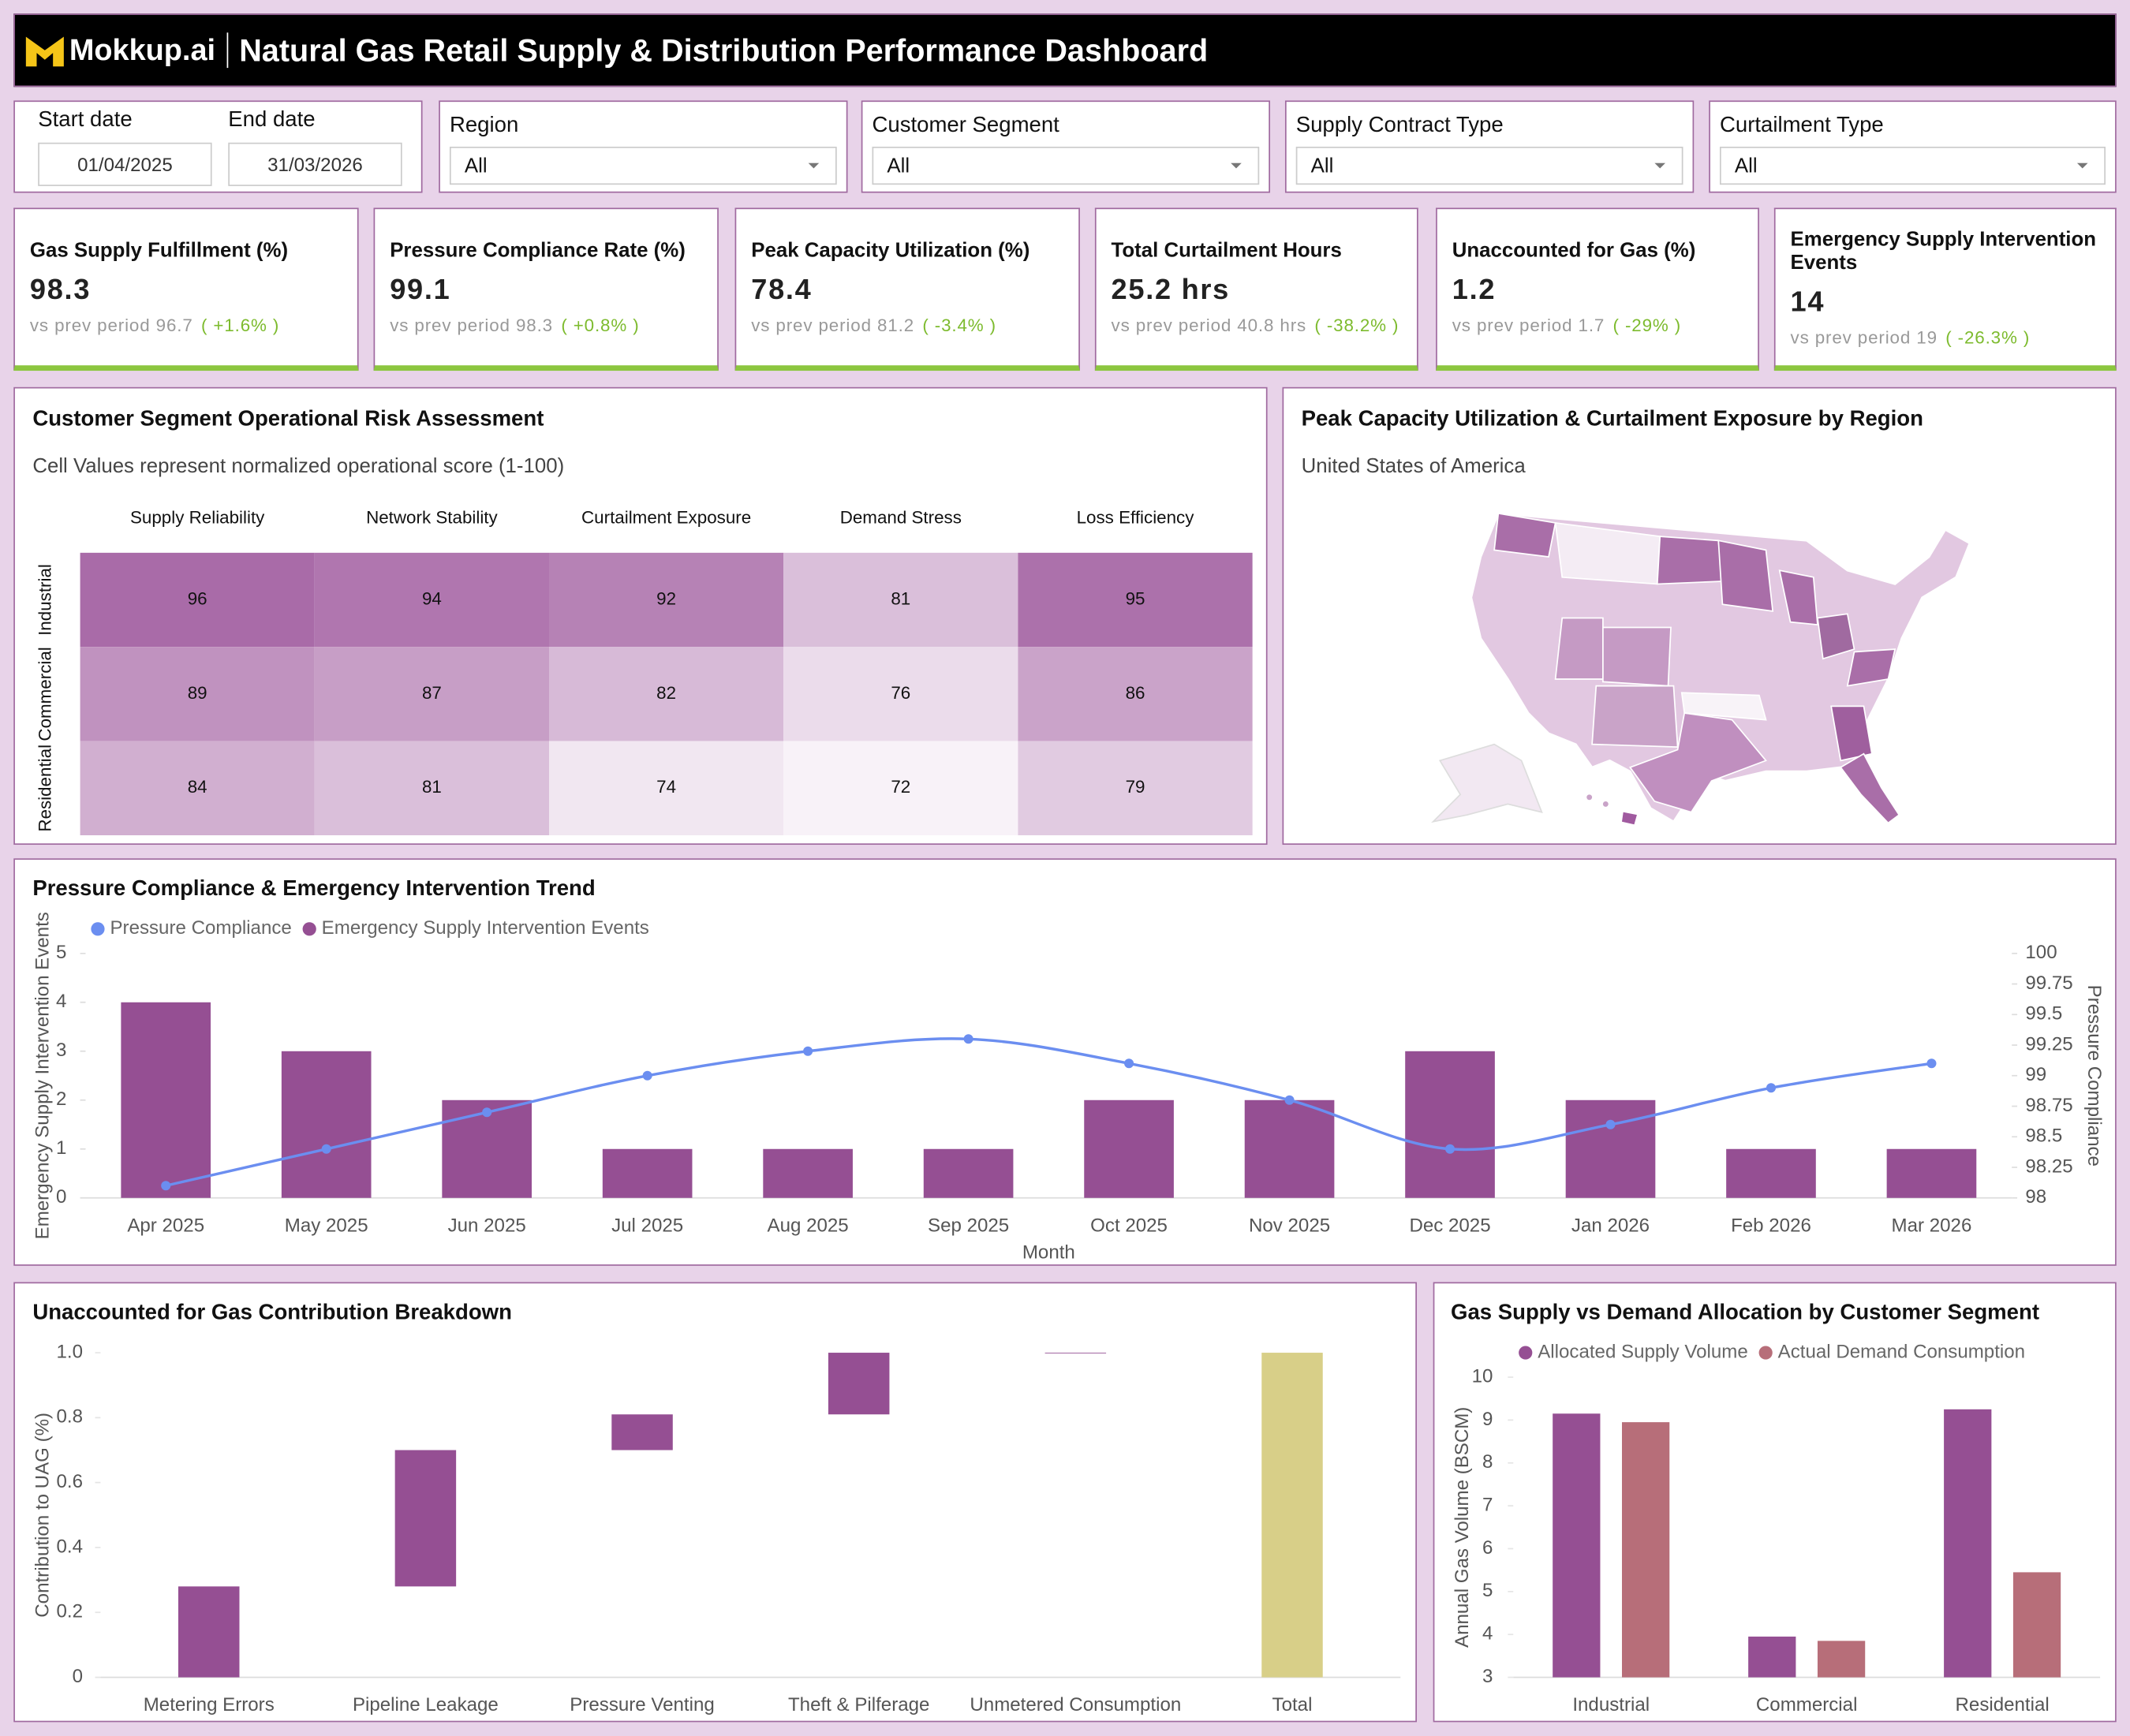 This screenshot has height=1736, width=2130. What do you see at coordinates (782, 290) in the screenshot?
I see `kpi-value: 78.4` at bounding box center [782, 290].